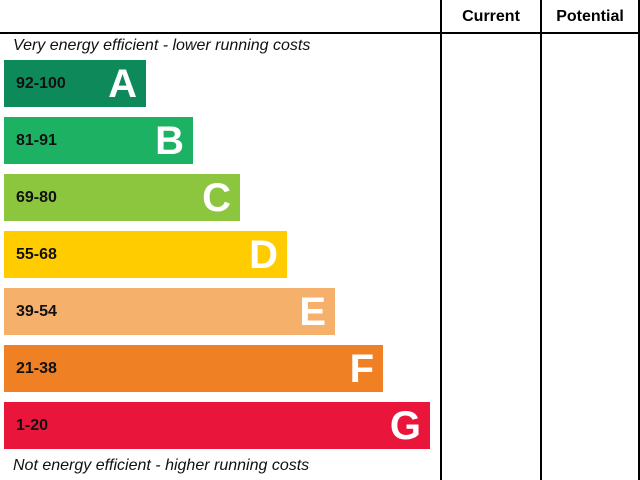 This screenshot has height=480, width=640. I want to click on band-c: 69-80 C, so click(122, 197).